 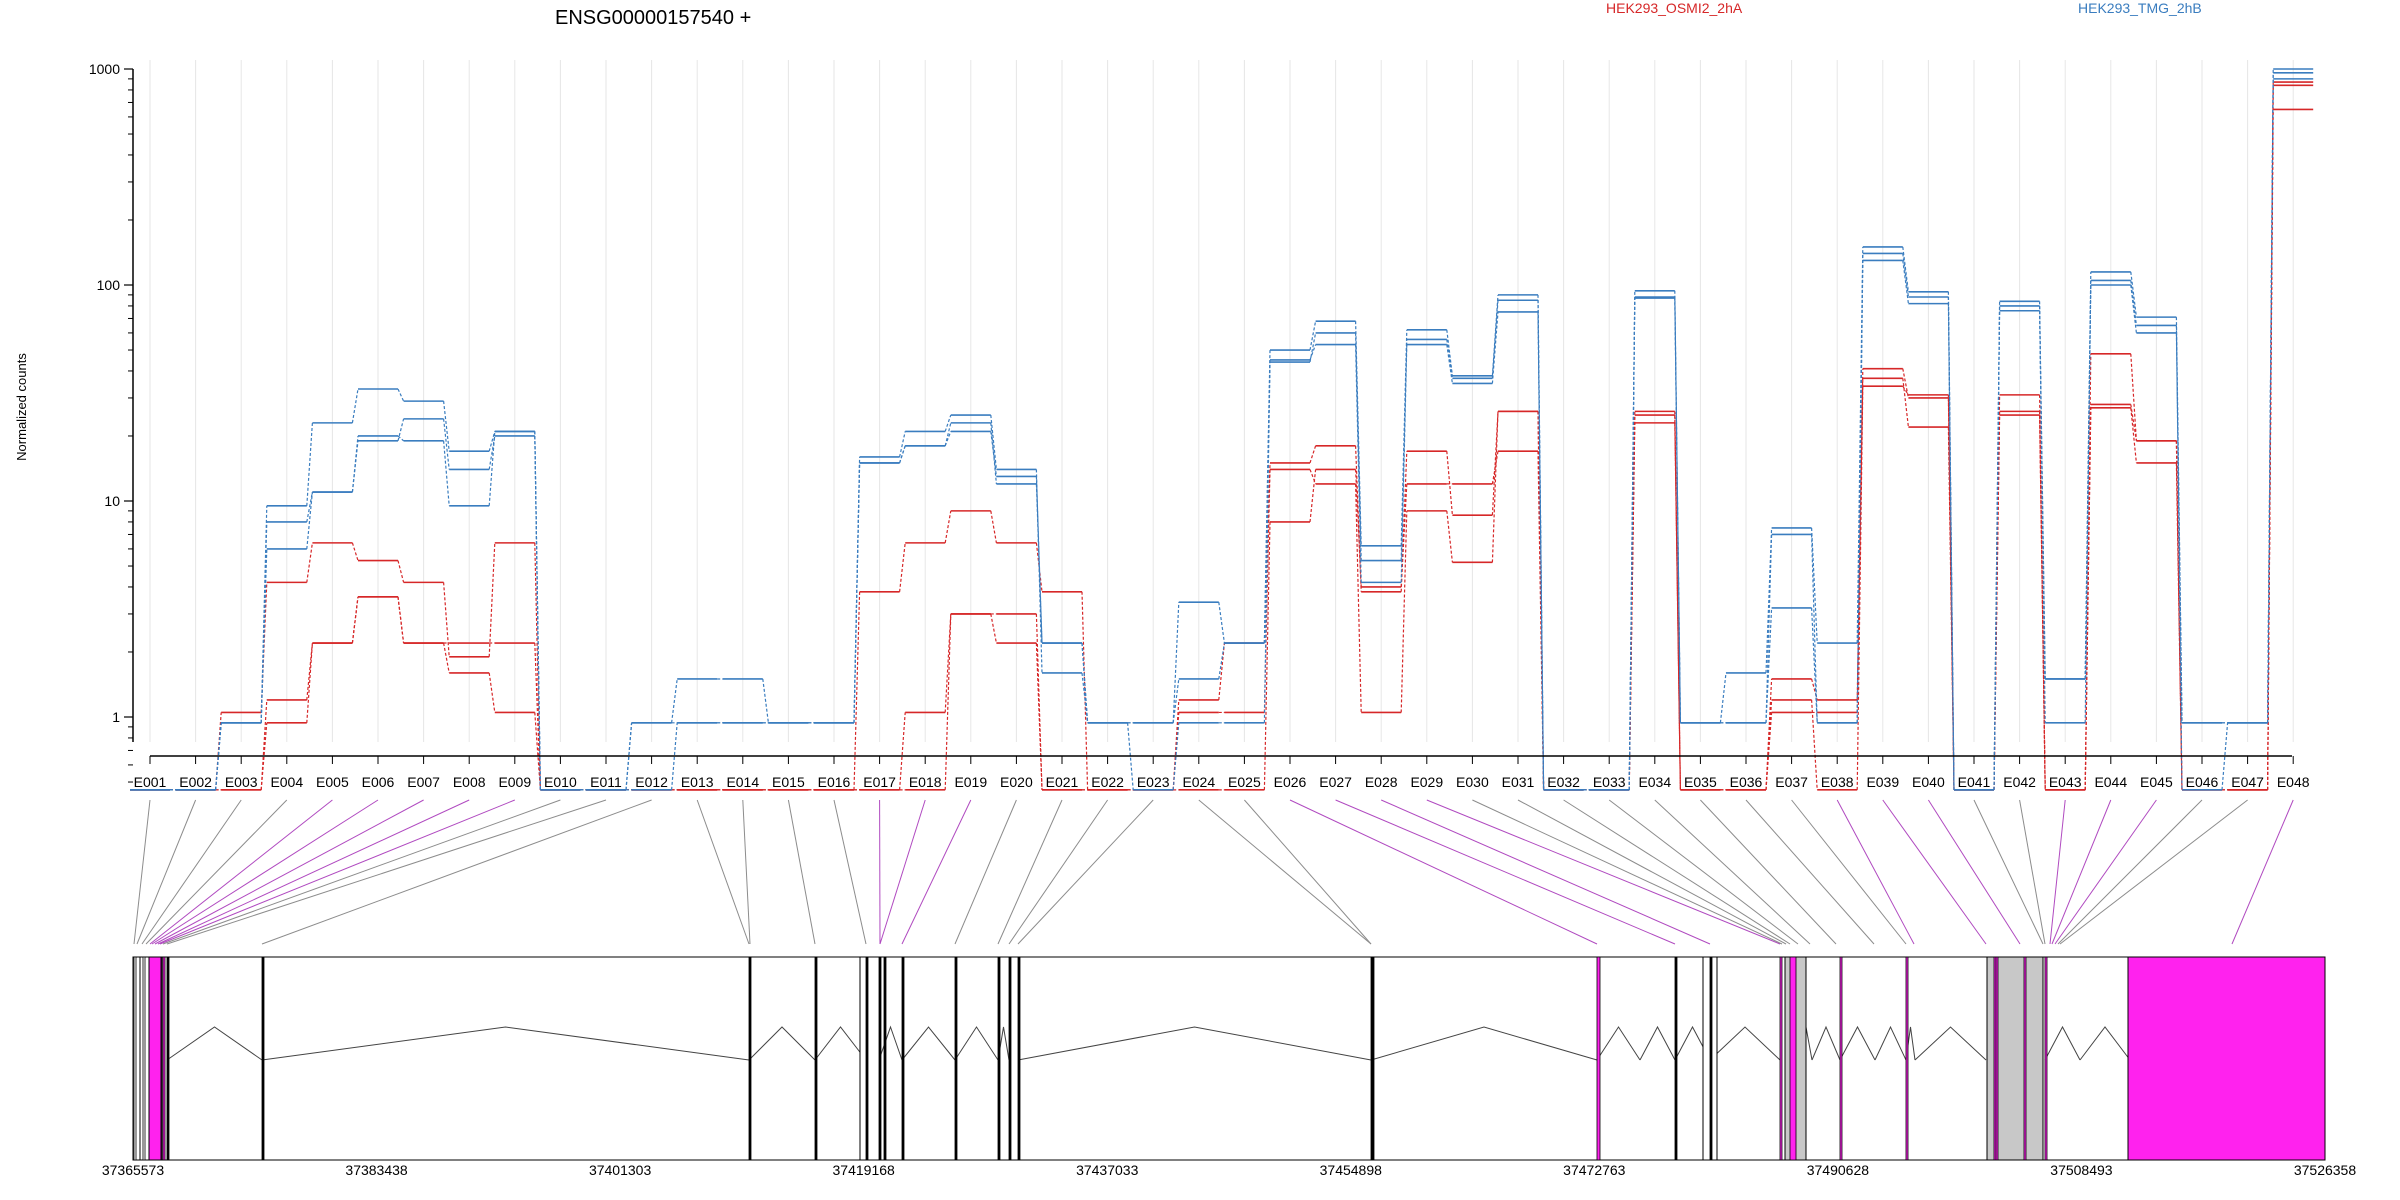 I want to click on x-tick-label: E002, so click(x=195, y=782).